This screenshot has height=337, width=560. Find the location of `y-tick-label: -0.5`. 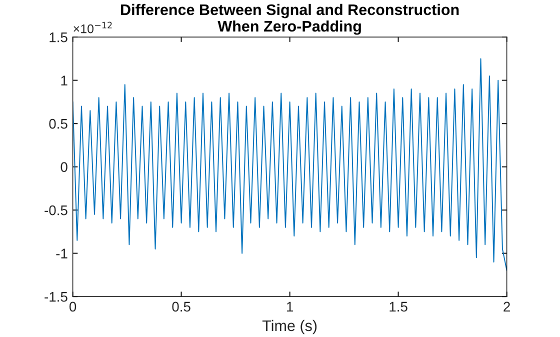

y-tick-label: -0.5 is located at coordinates (56, 210).